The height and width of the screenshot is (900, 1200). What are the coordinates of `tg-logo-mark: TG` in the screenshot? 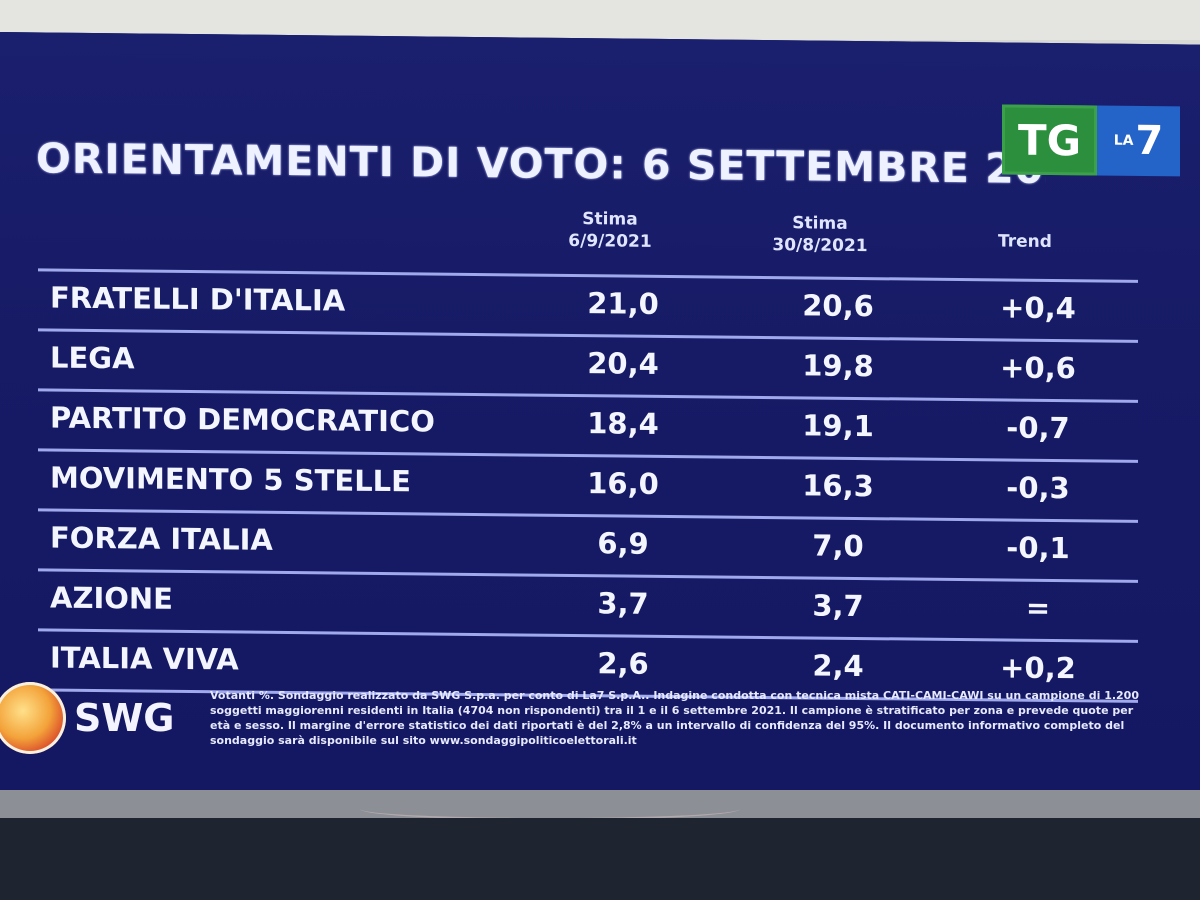 It's located at (1049, 140).